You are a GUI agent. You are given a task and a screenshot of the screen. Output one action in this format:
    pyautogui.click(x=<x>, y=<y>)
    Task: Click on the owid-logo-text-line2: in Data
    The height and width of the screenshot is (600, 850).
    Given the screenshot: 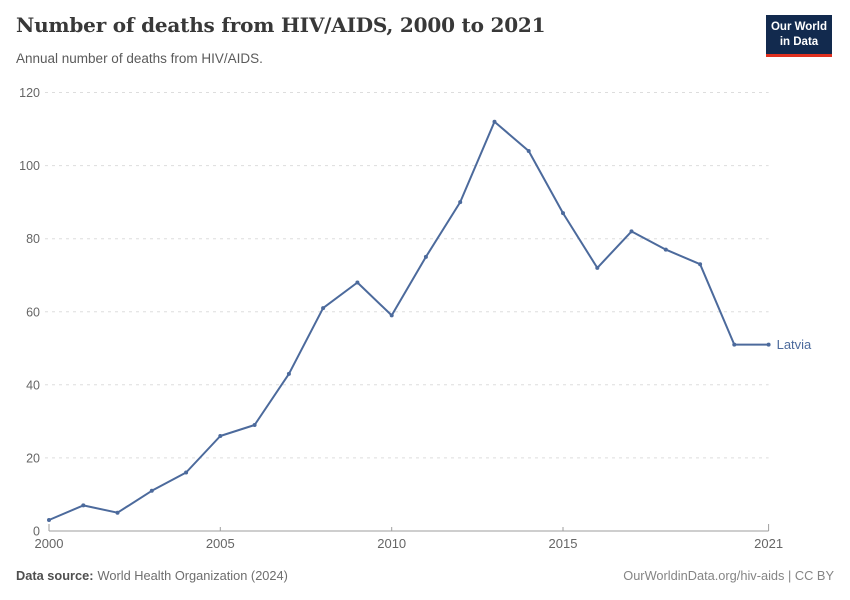 What is the action you would take?
    pyautogui.click(x=799, y=41)
    